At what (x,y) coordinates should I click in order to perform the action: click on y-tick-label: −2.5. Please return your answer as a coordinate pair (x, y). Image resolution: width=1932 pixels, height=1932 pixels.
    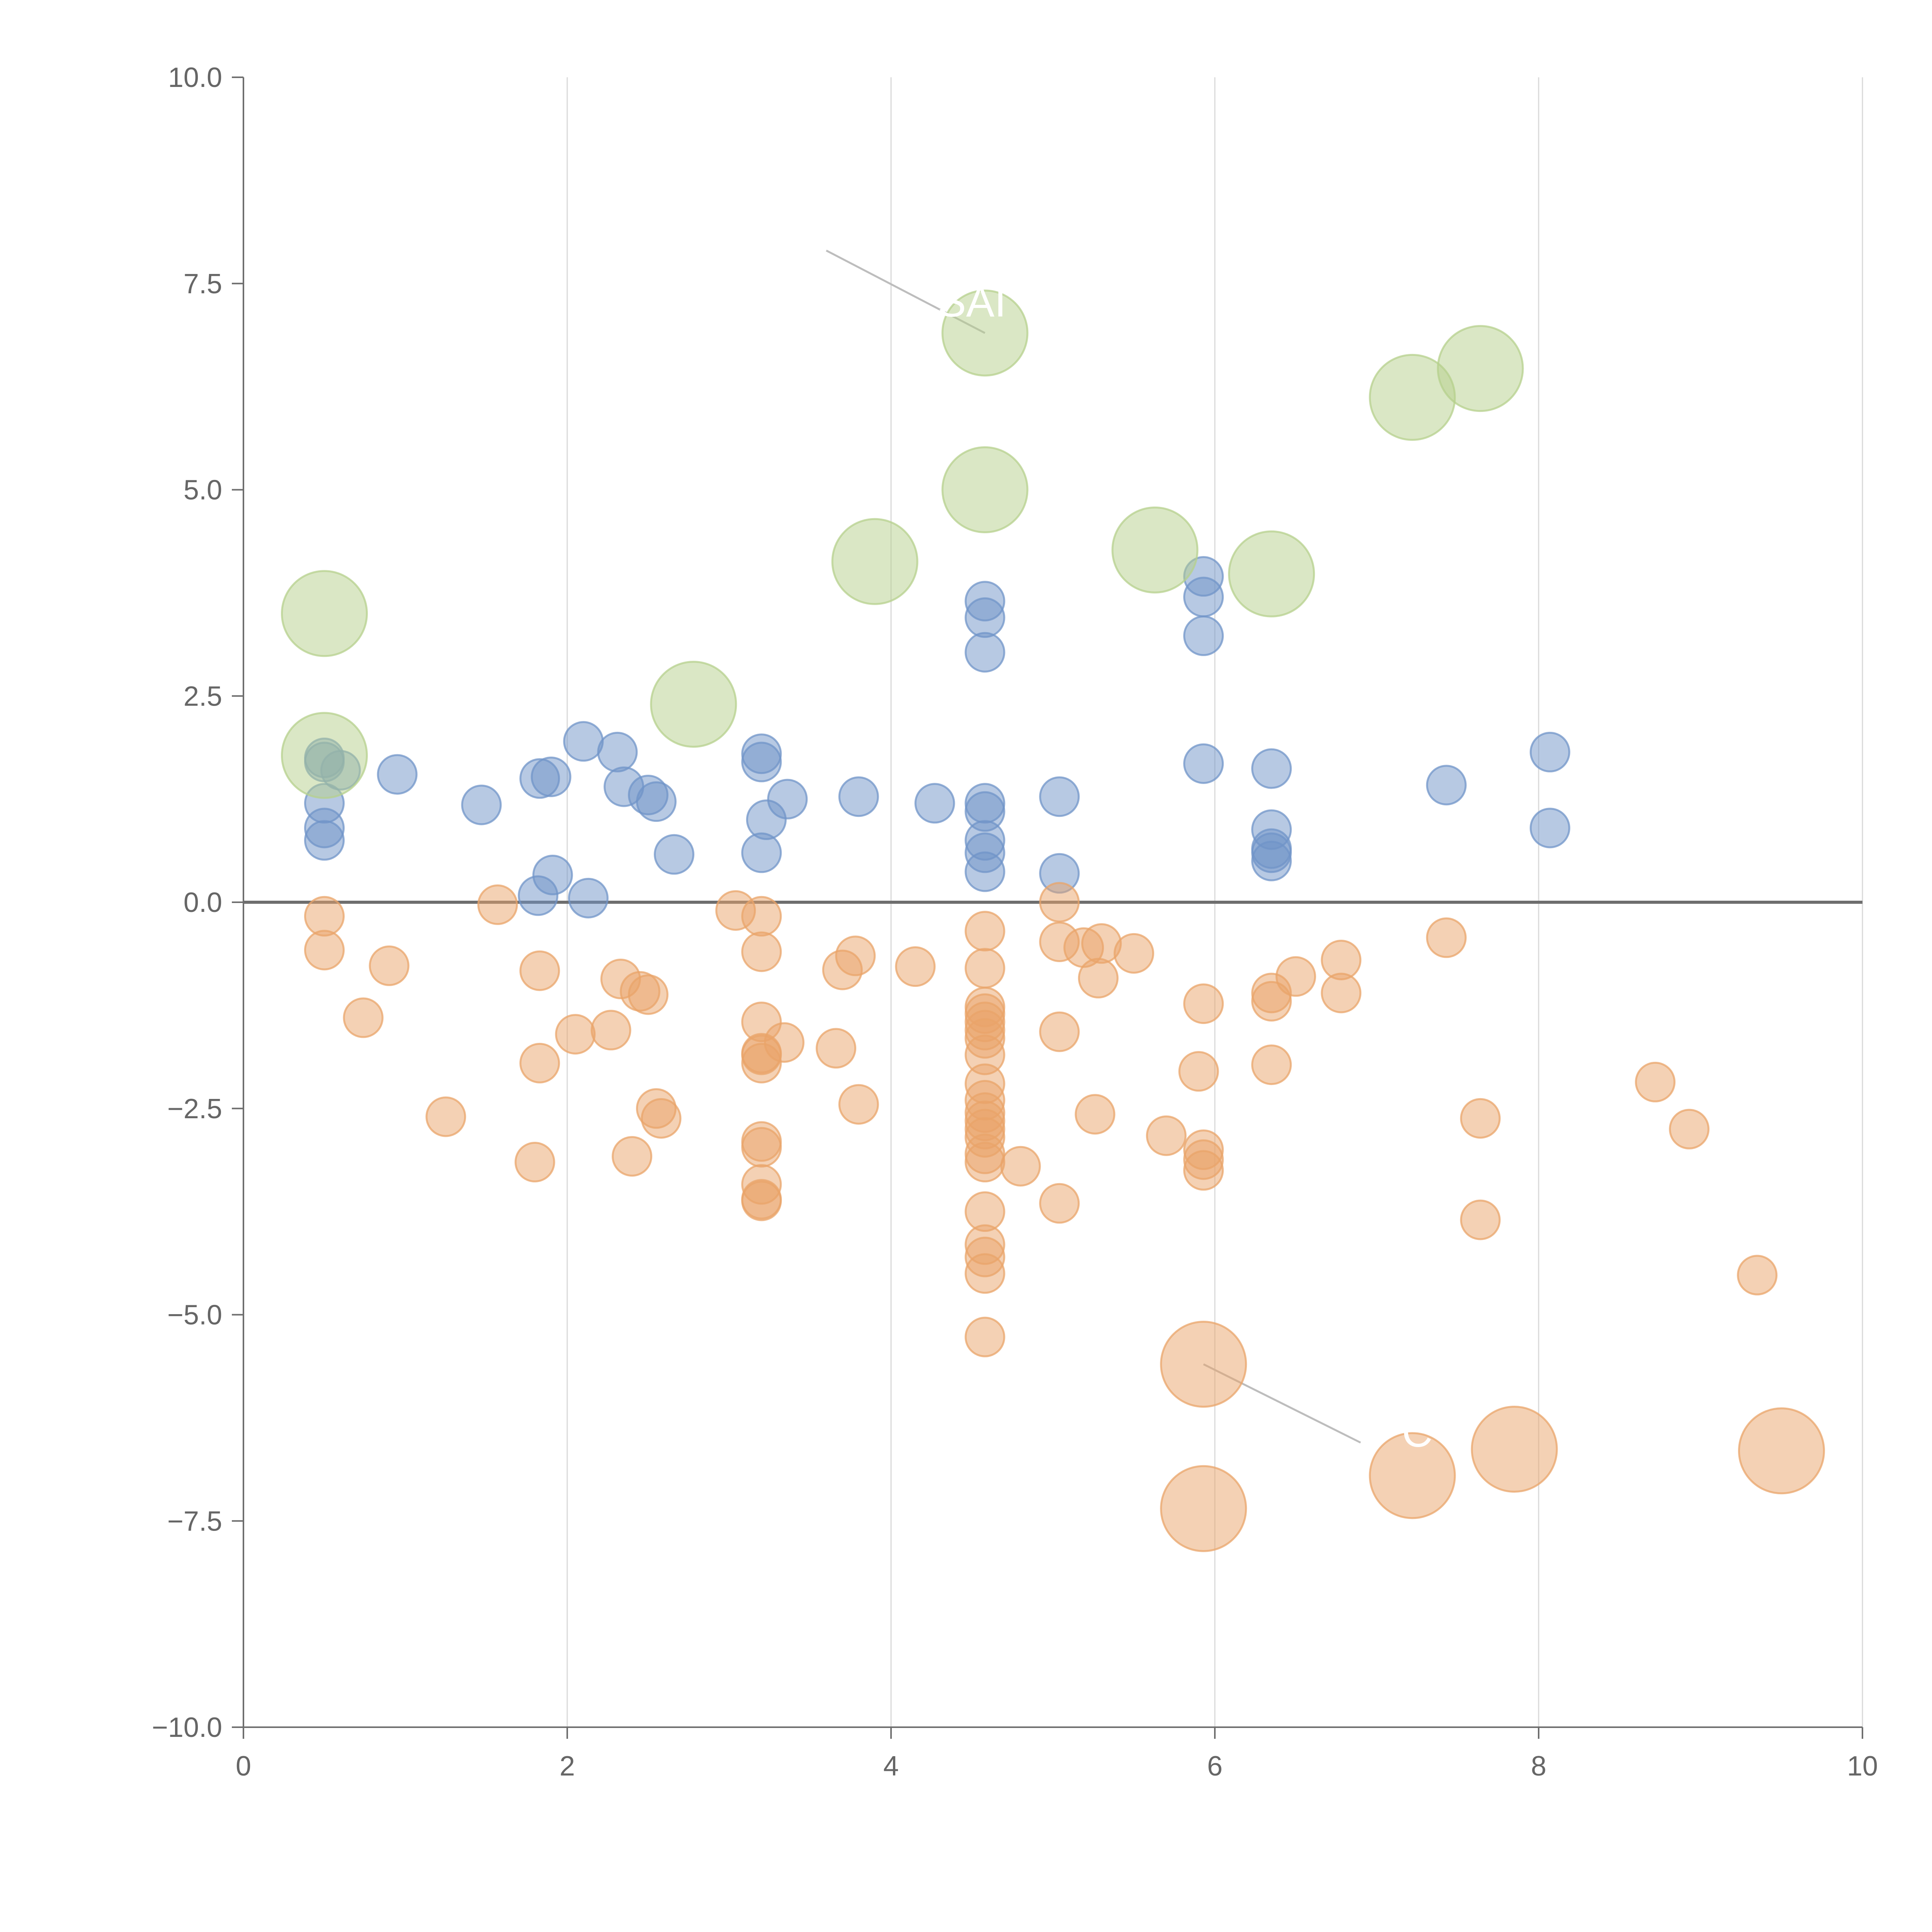
    Looking at the image, I should click on (194, 1109).